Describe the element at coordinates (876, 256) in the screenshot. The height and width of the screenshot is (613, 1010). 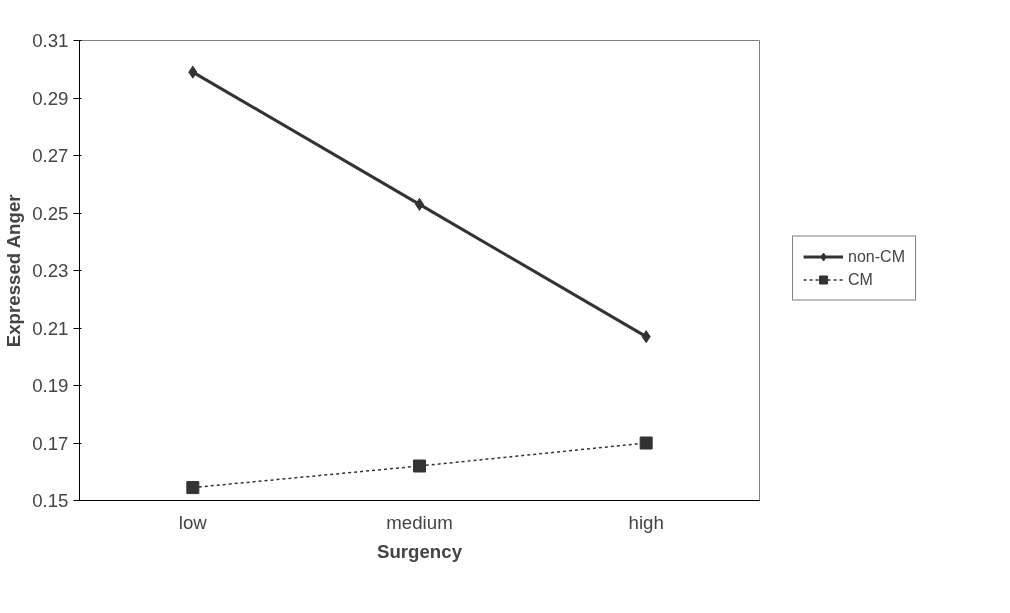
I see `legend-label: non-CM` at that location.